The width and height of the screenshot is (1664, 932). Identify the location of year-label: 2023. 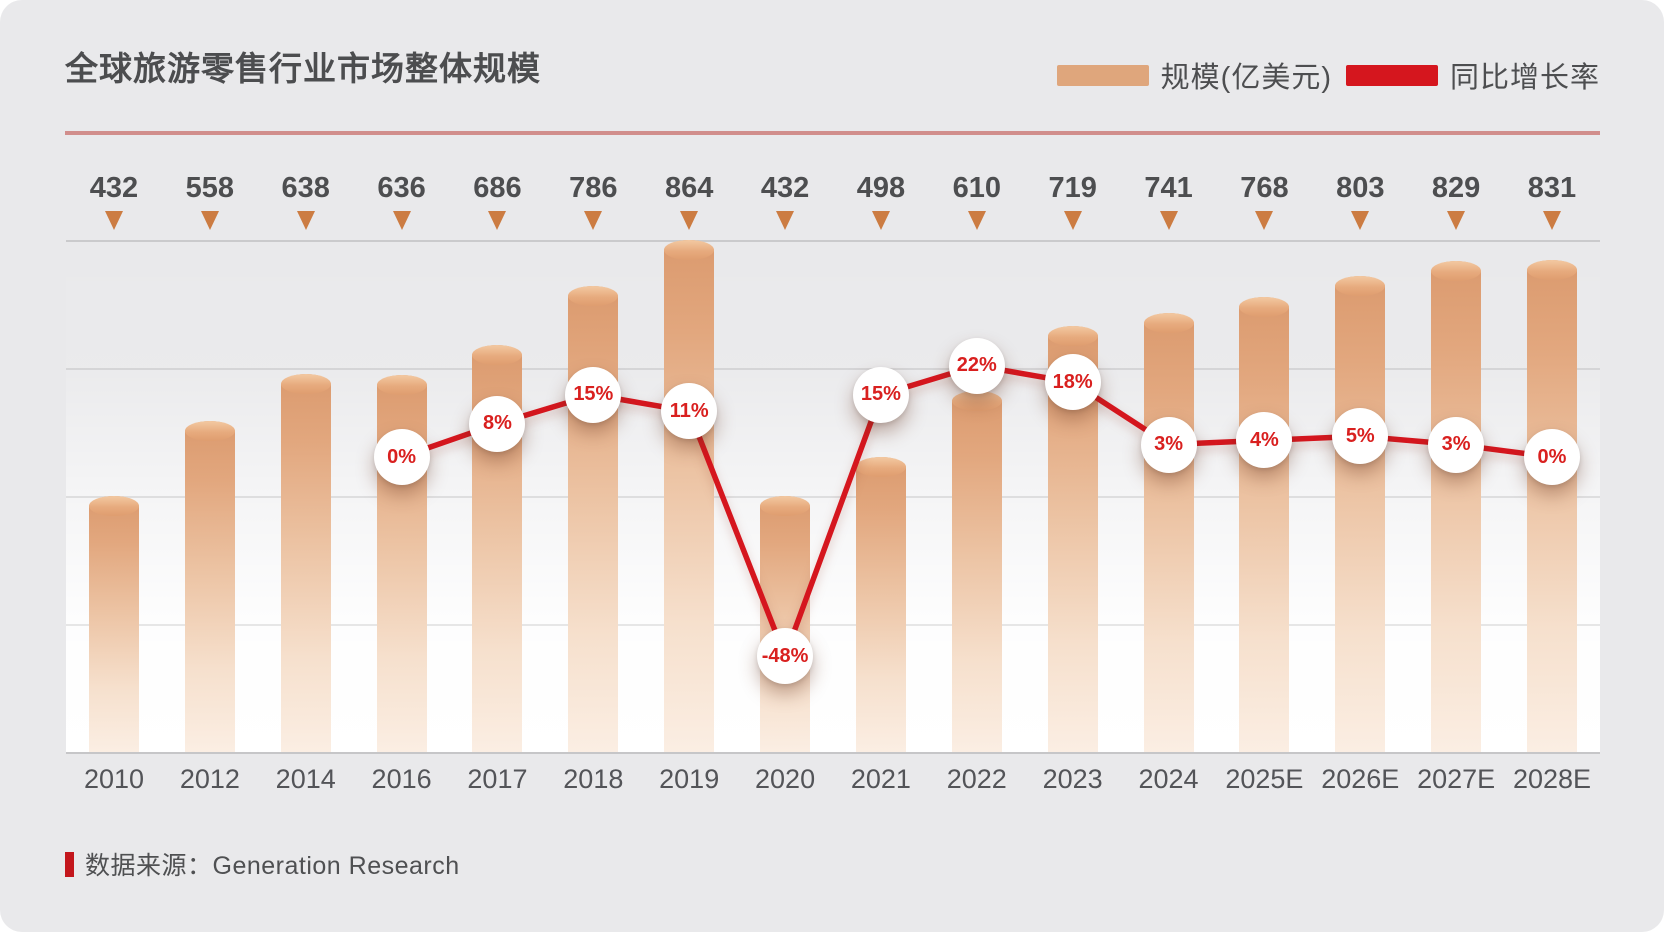
(1072, 779).